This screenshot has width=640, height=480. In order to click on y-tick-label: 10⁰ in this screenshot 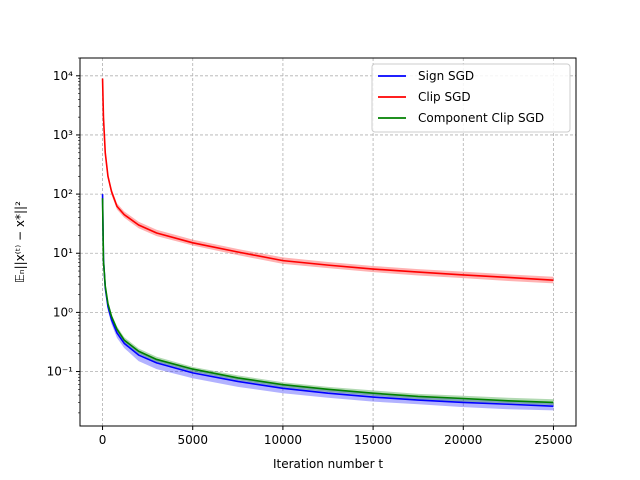, I will do `click(63, 312)`.